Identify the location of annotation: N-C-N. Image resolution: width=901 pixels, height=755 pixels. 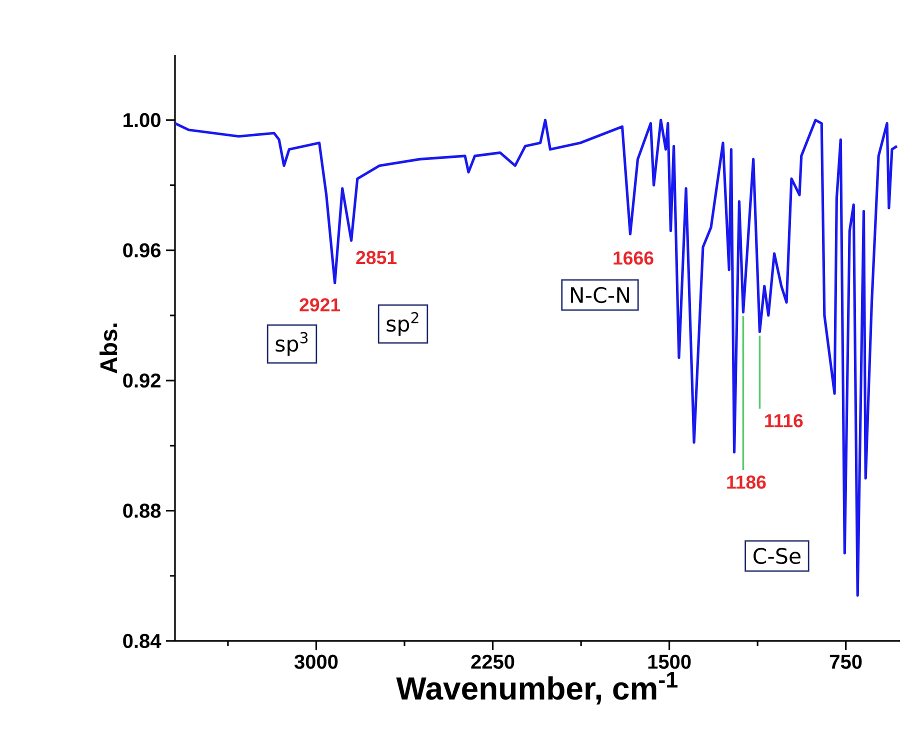
(599, 295).